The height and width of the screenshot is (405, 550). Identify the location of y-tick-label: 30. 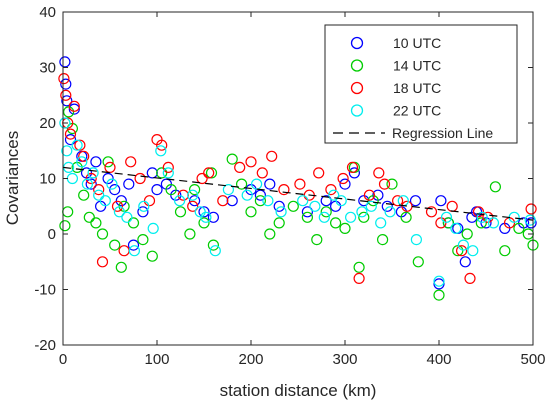
(47, 68).